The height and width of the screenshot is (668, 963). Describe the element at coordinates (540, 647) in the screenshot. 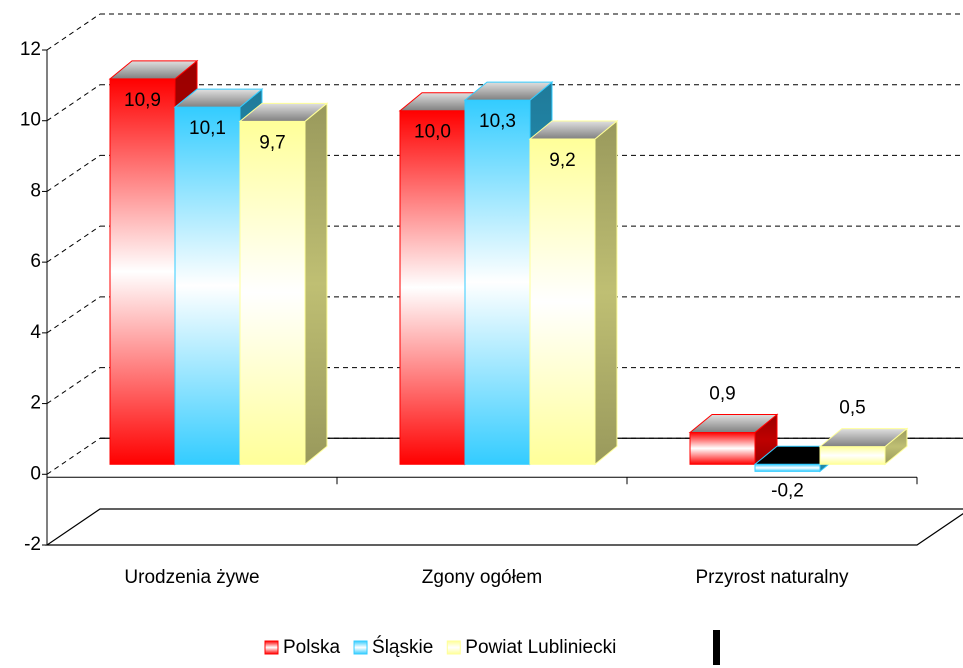

I see `legend-label: Powiat Lubliniecki` at that location.